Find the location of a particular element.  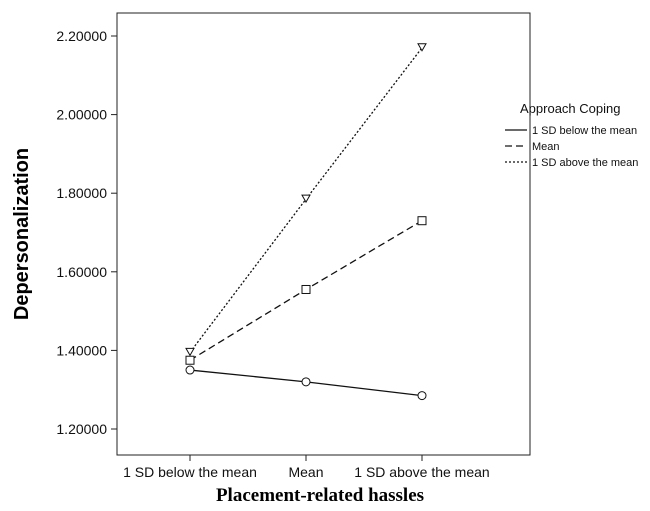

y-tick-label: 2.20000 is located at coordinates (81, 36).